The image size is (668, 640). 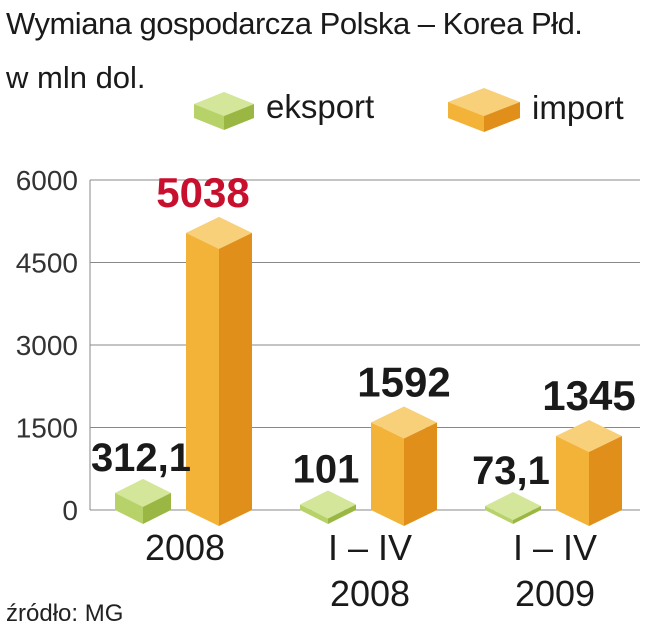 I want to click on chart-subtitle: w mln dol., so click(x=76, y=77).